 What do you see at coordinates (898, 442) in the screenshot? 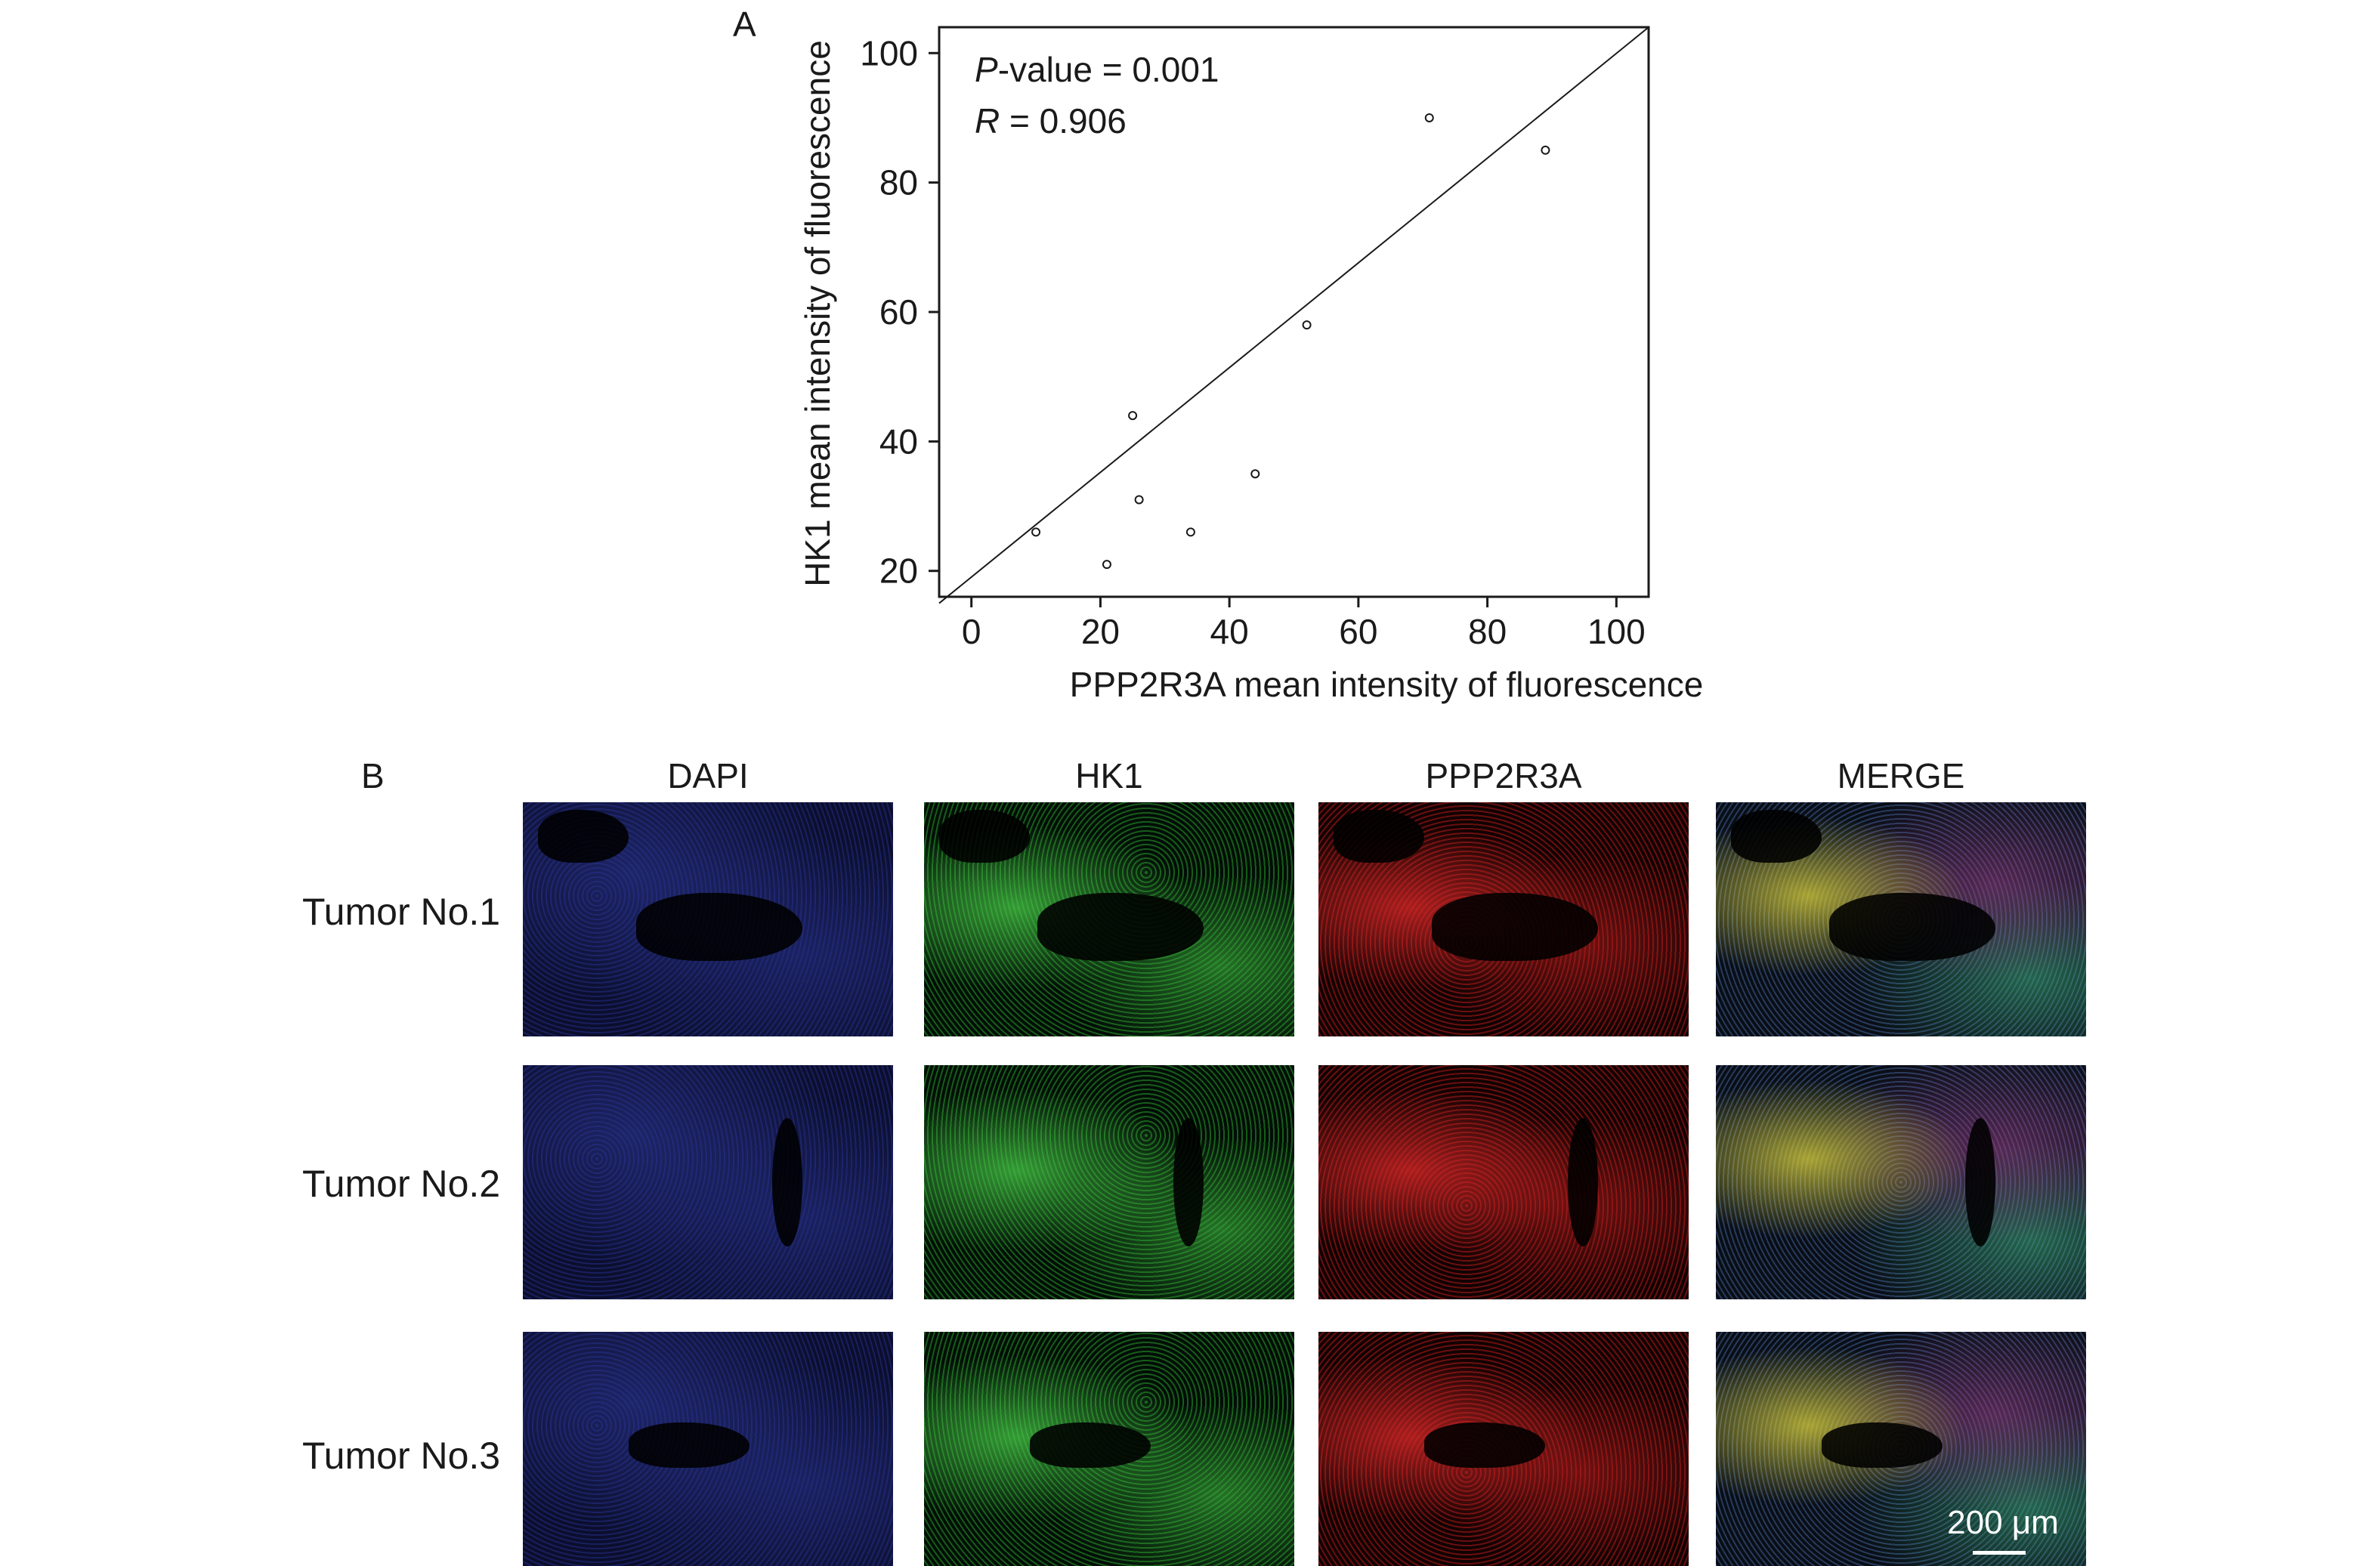
I see `y-tick-label: 40` at bounding box center [898, 442].